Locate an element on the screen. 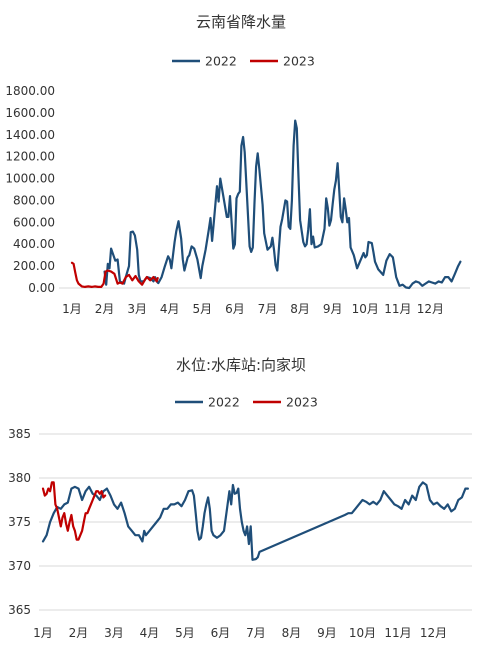 The image size is (482, 647). y-tick-label: 365 is located at coordinates (19, 610).